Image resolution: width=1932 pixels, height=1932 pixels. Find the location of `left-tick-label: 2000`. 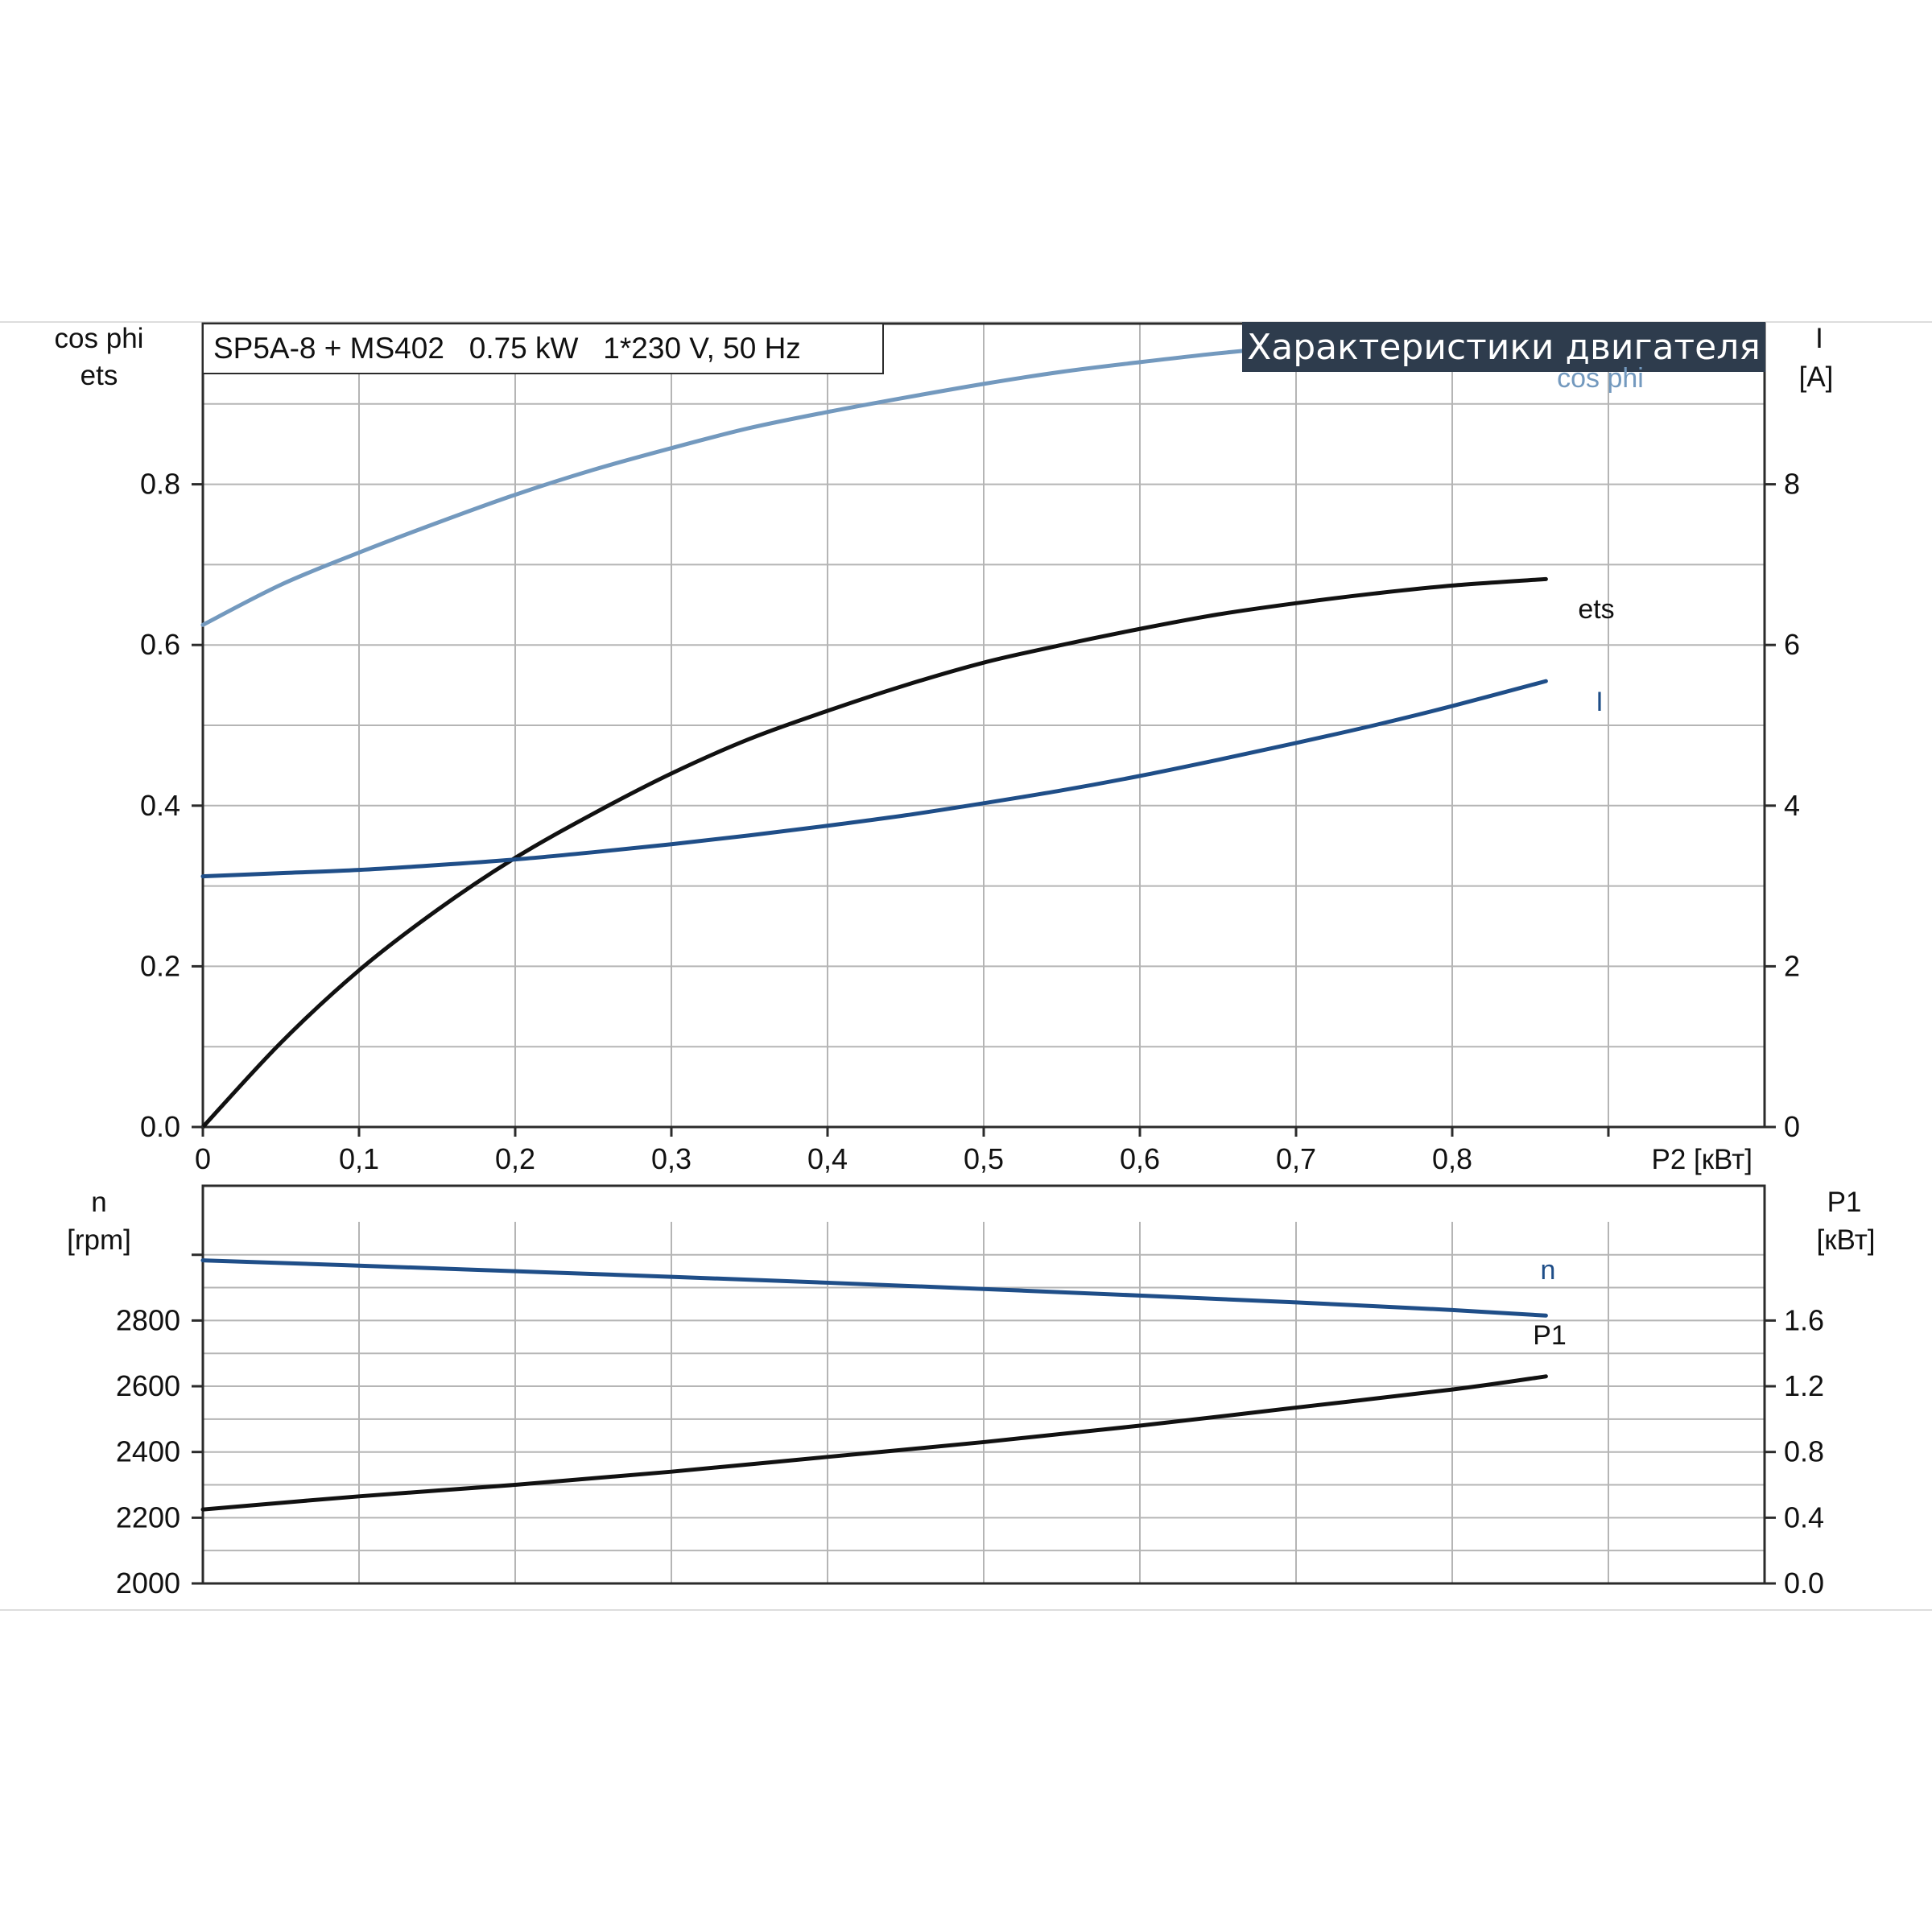

left-tick-label: 2000 is located at coordinates (148, 1583).